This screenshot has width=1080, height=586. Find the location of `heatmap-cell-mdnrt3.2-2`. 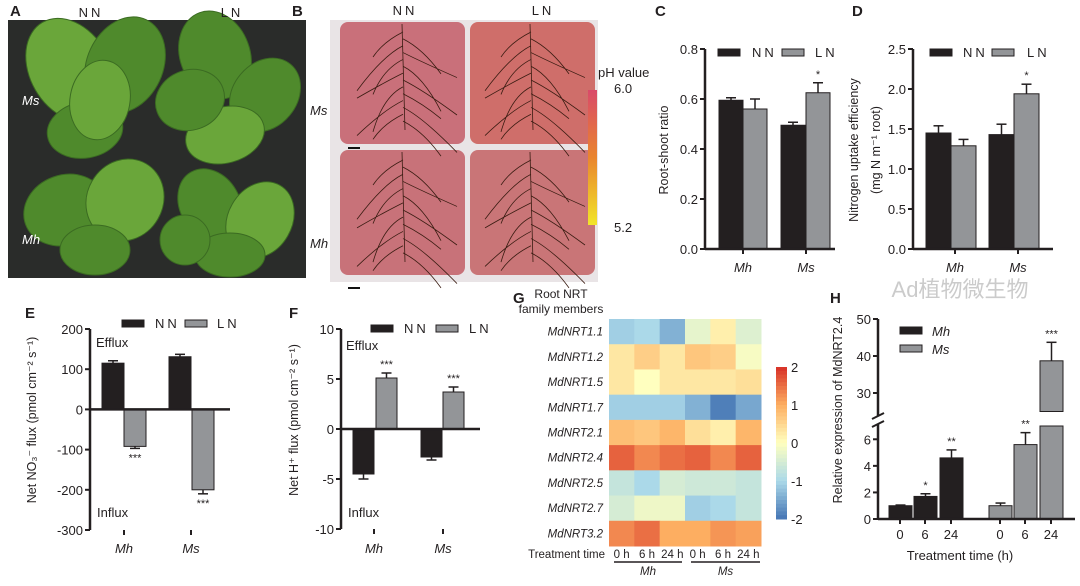

heatmap-cell-mdnrt3.2-2 is located at coordinates (672, 533).